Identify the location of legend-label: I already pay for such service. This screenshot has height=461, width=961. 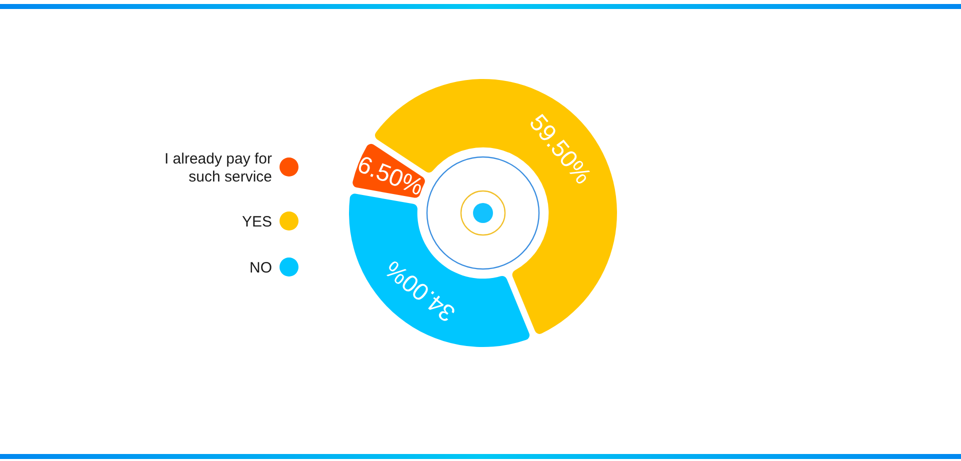
(218, 168).